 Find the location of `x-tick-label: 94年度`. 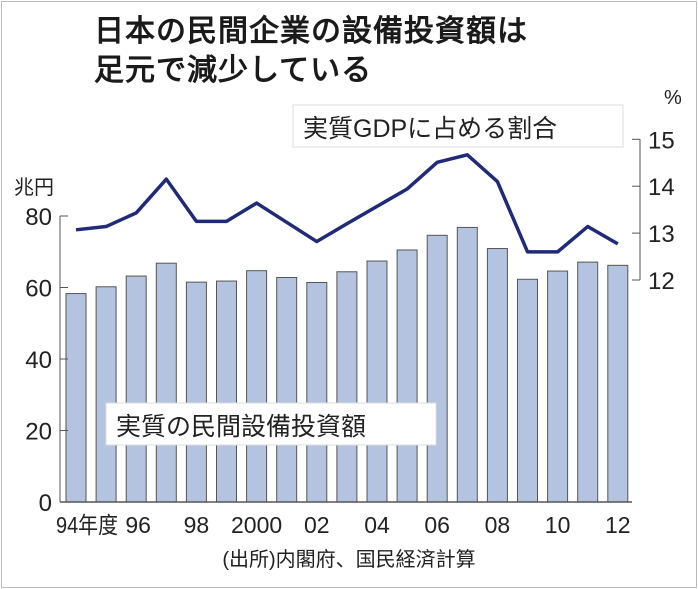

x-tick-label: 94年度 is located at coordinates (87, 525).